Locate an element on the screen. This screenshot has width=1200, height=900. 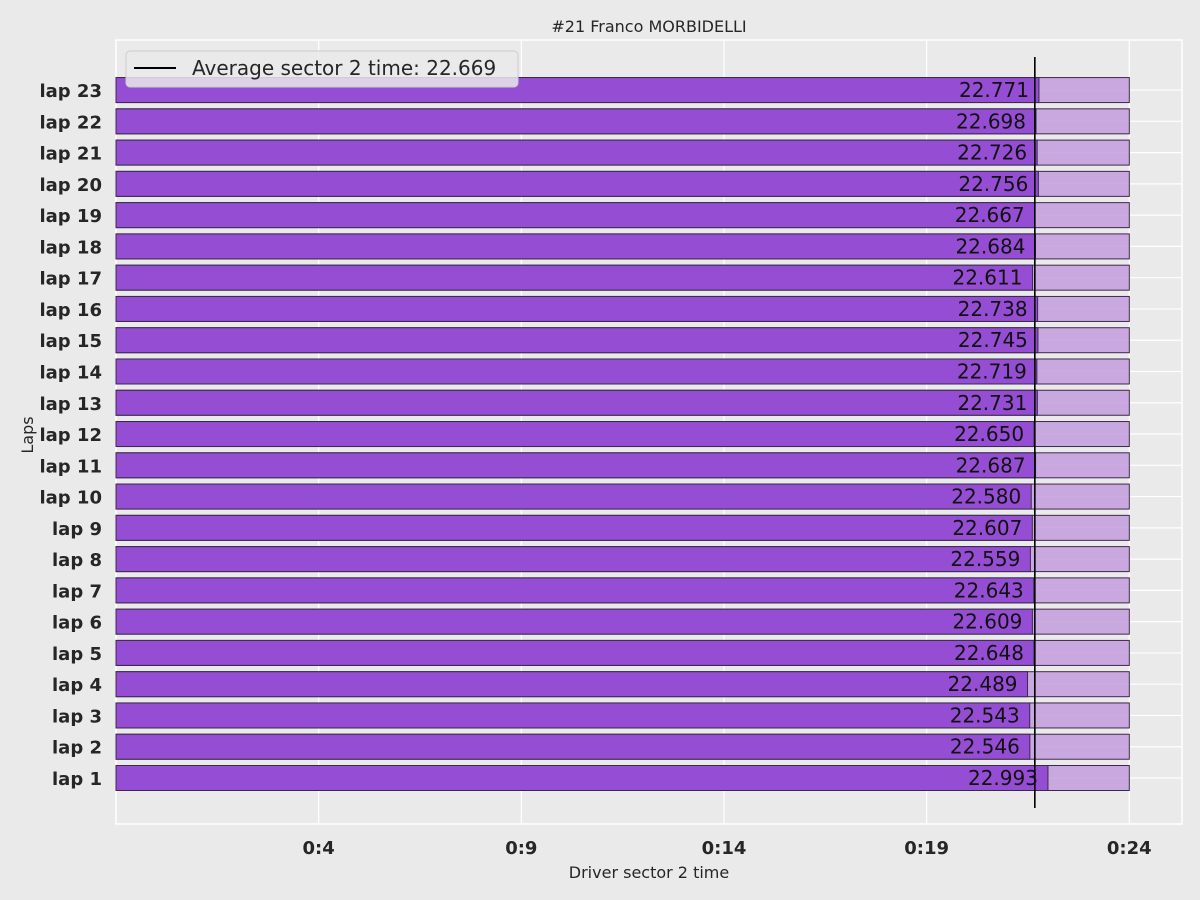
x-tick-label: 0:24 is located at coordinates (1129, 848).